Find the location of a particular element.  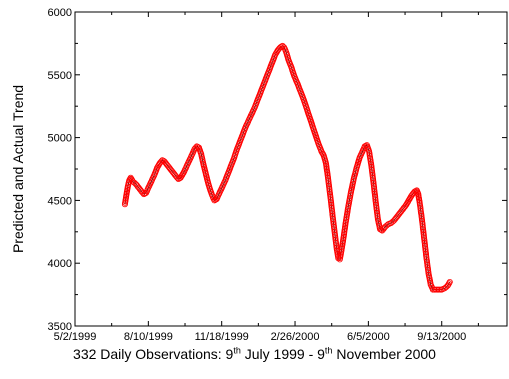

x-axis-label-sup-2: th is located at coordinates (328, 350).